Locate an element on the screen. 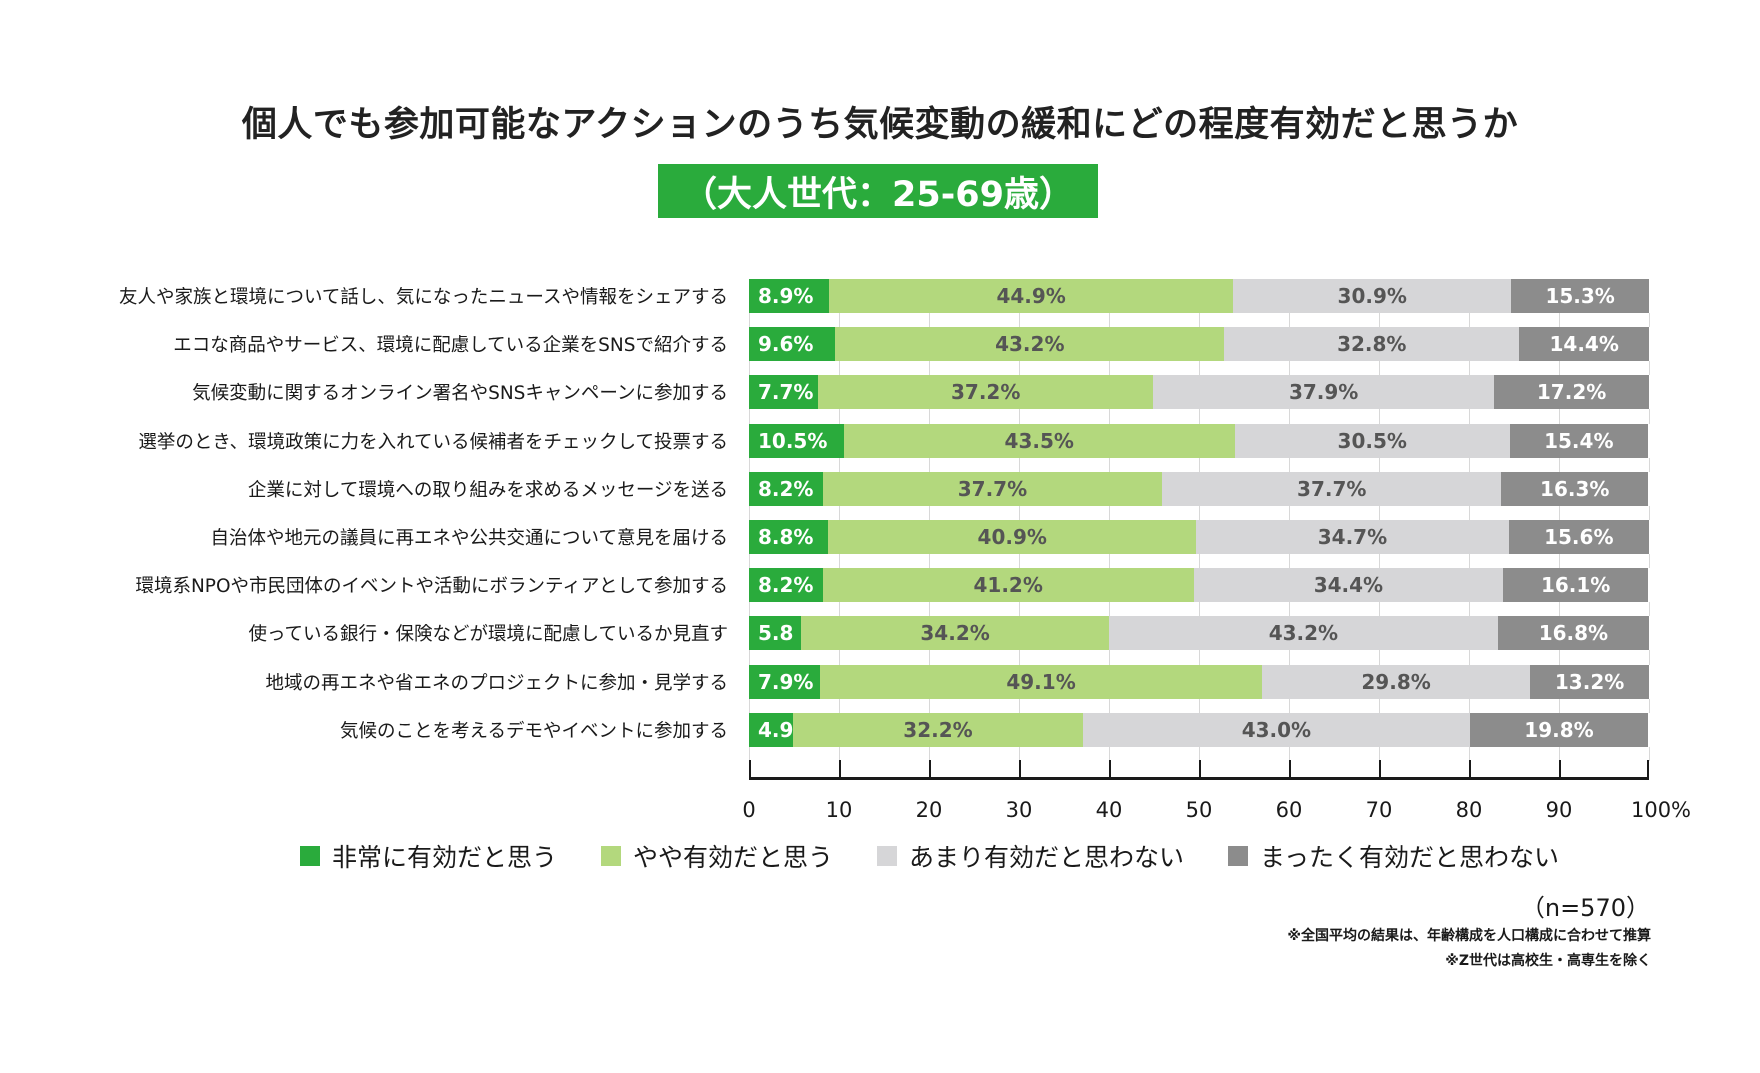 The width and height of the screenshot is (1760, 1073). bar-segment: 30.5% is located at coordinates (1372, 440).